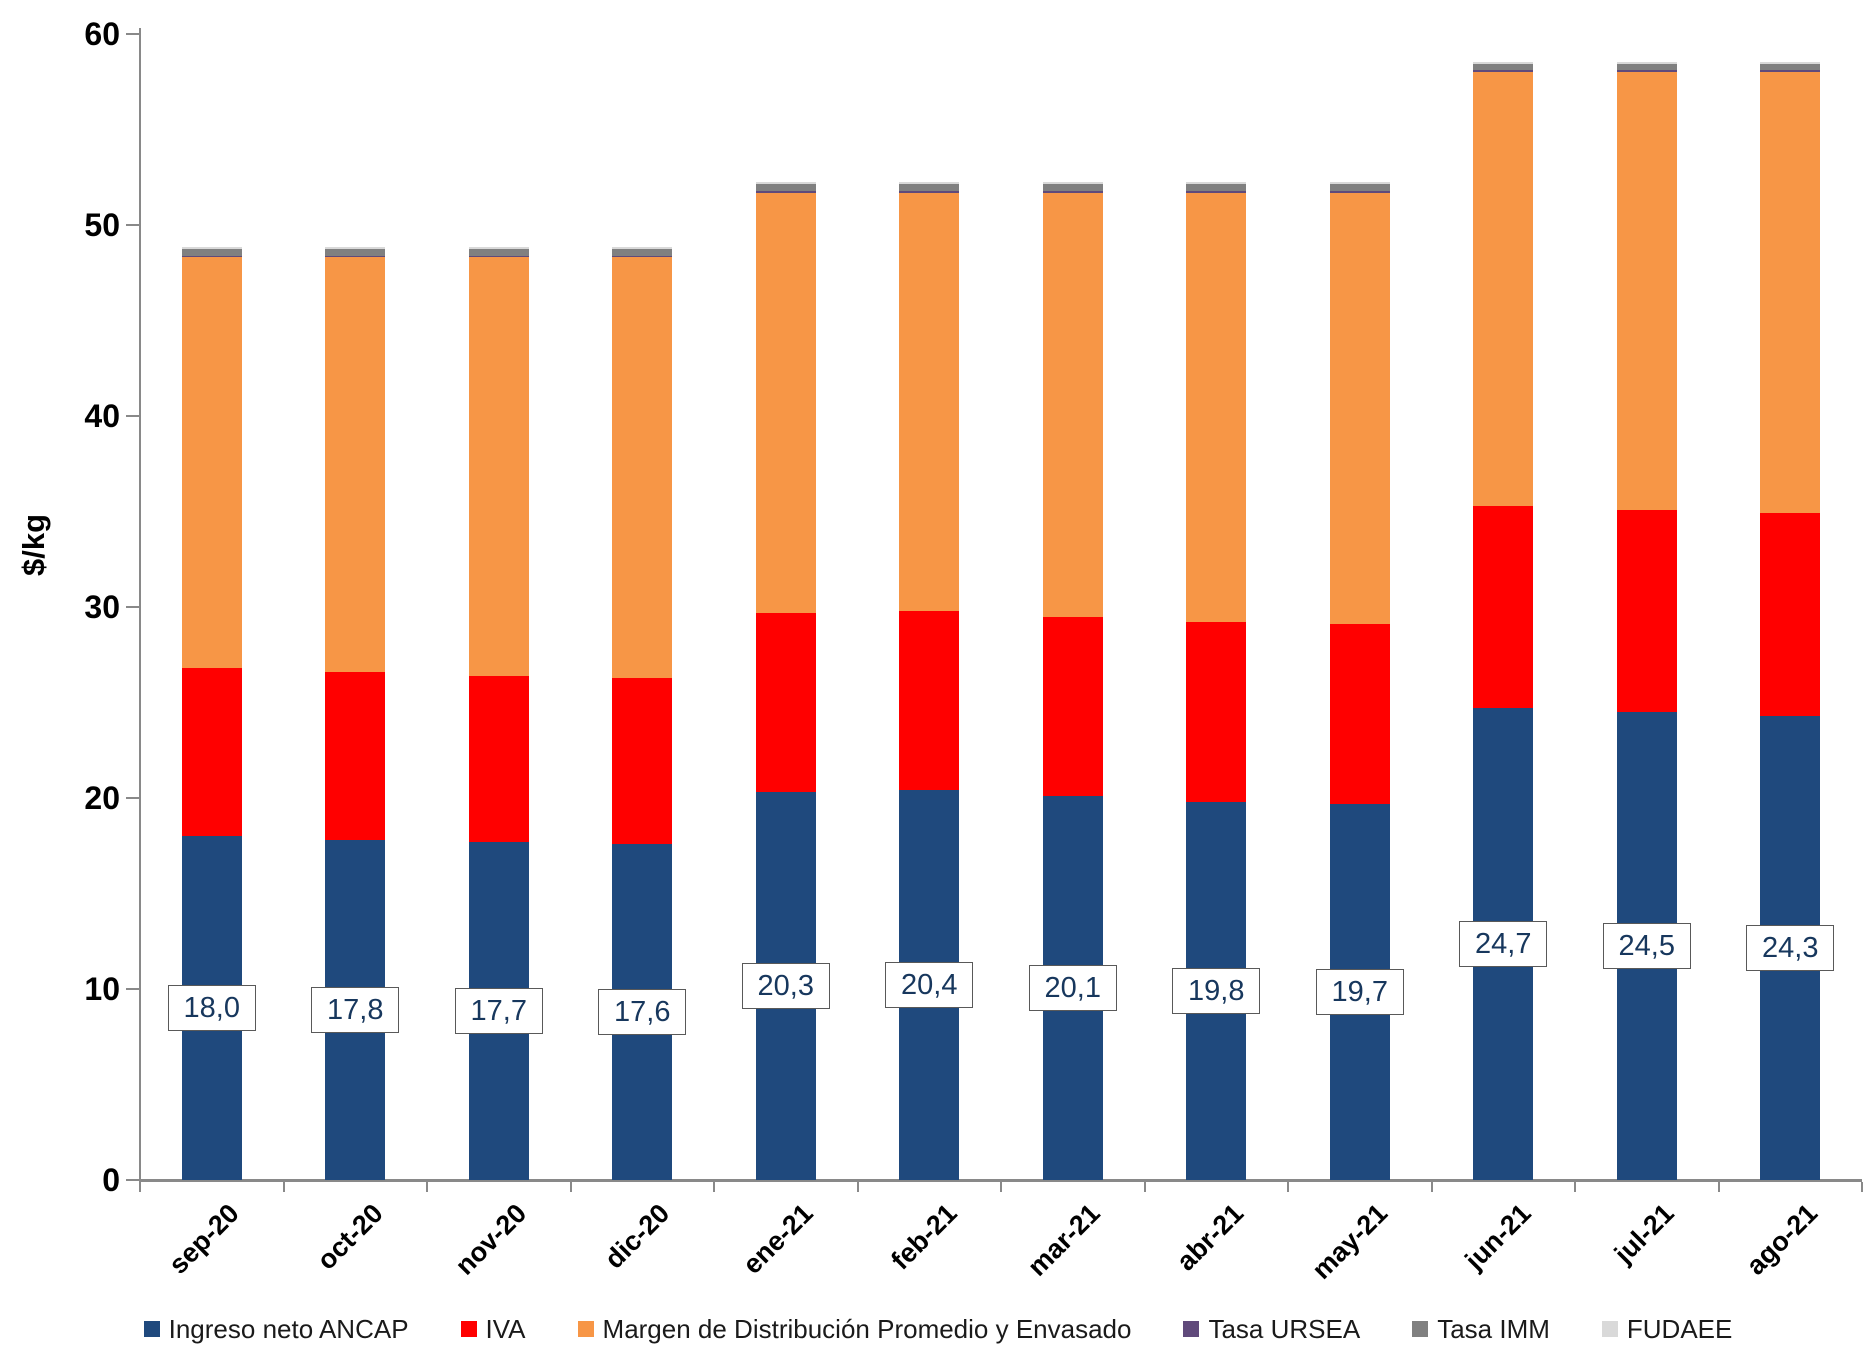 This screenshot has width=1876, height=1360. What do you see at coordinates (102, 607) in the screenshot?
I see `y-tick-label: 30` at bounding box center [102, 607].